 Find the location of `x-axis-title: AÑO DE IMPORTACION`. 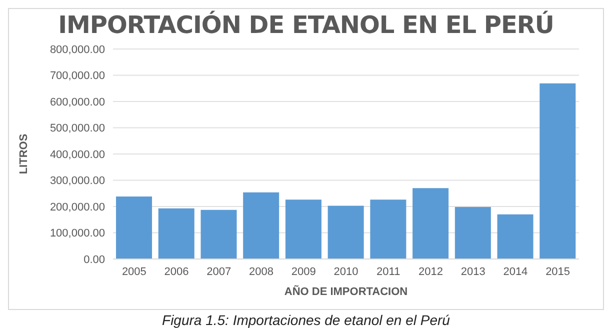

x-axis-title: AÑO DE IMPORTACION is located at coordinates (346, 291).